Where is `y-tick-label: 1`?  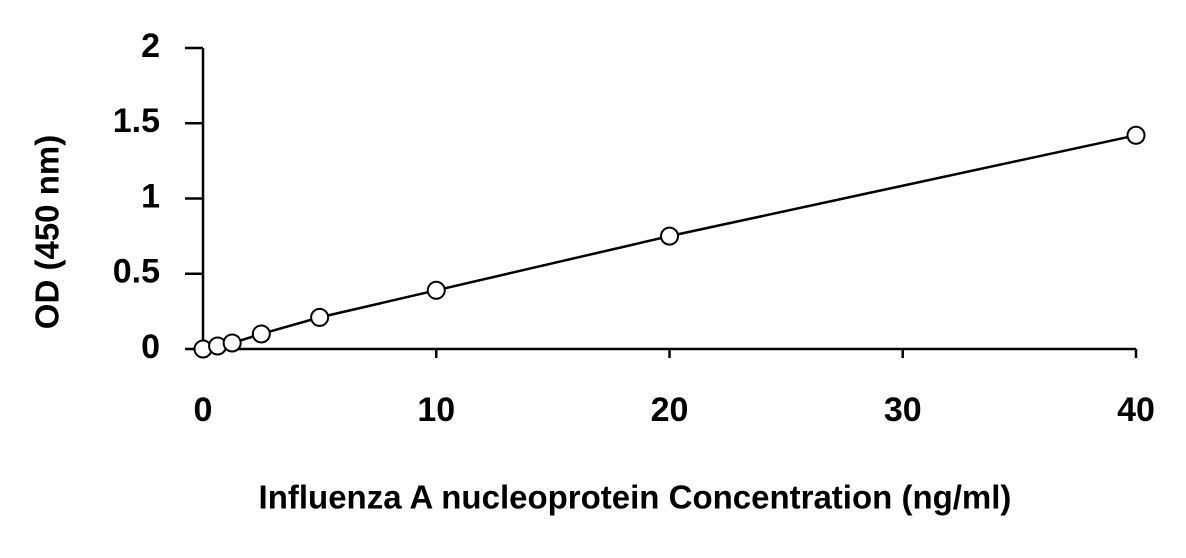 y-tick-label: 1 is located at coordinates (150, 196).